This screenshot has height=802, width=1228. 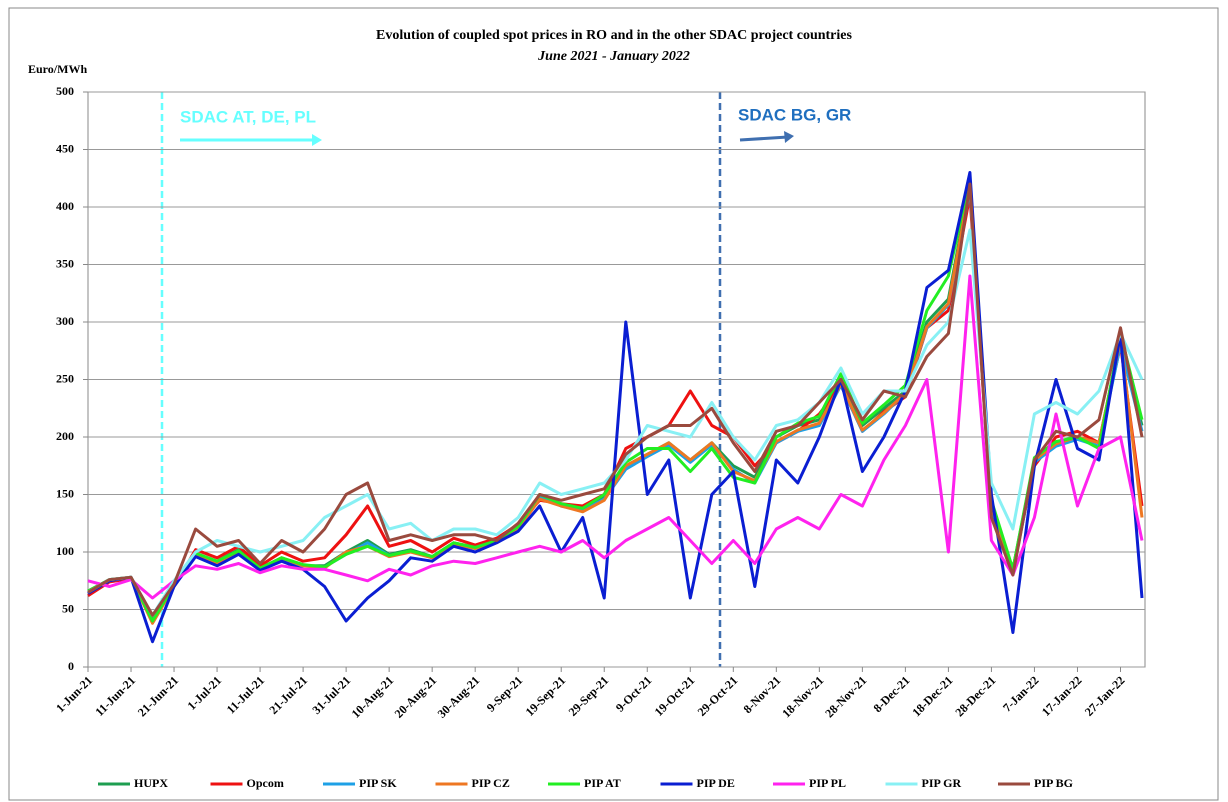 I want to click on annotation-arrow, so click(x=764, y=138).